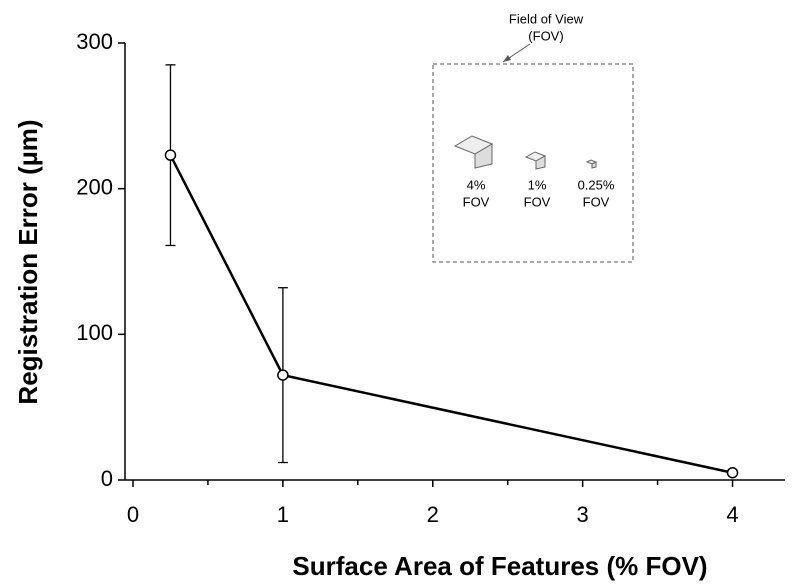  What do you see at coordinates (537, 184) in the screenshot?
I see `annotation: 1%` at bounding box center [537, 184].